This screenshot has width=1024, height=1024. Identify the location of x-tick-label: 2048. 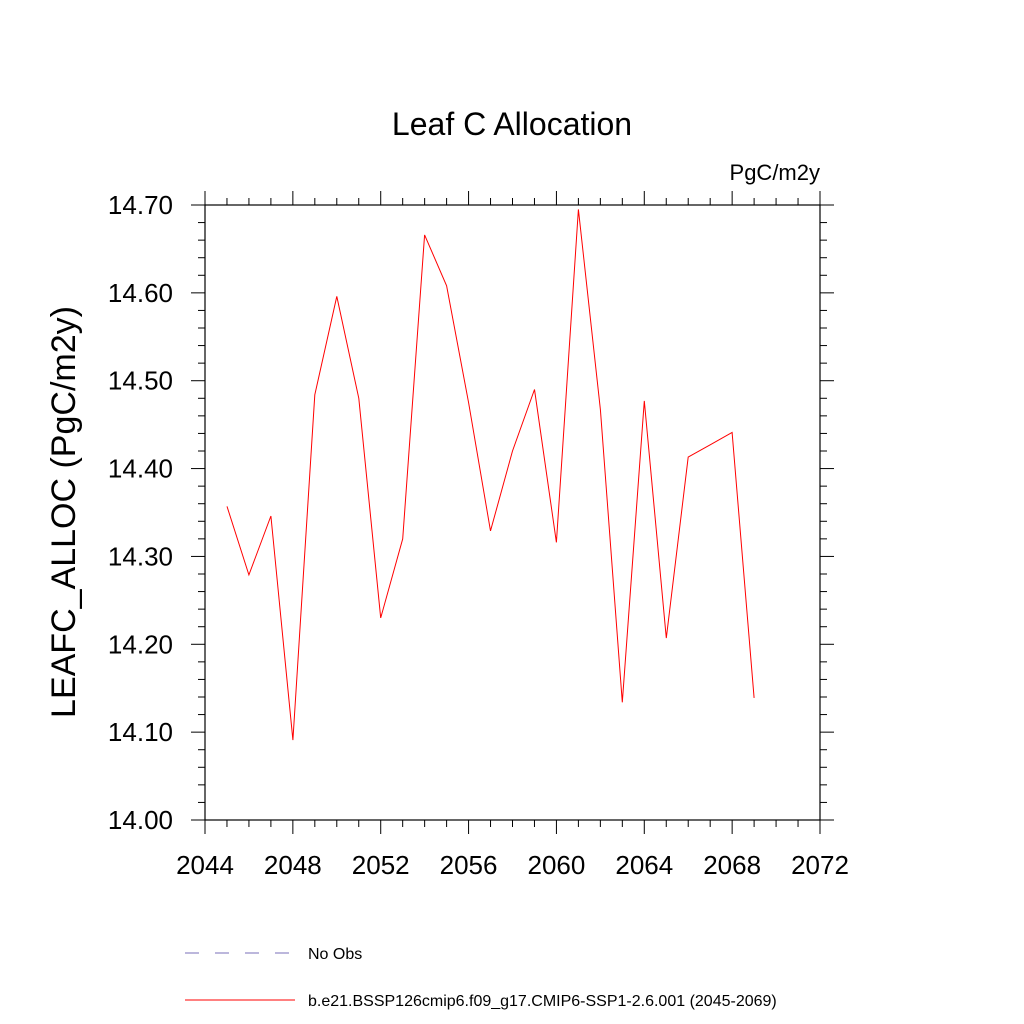
(293, 865).